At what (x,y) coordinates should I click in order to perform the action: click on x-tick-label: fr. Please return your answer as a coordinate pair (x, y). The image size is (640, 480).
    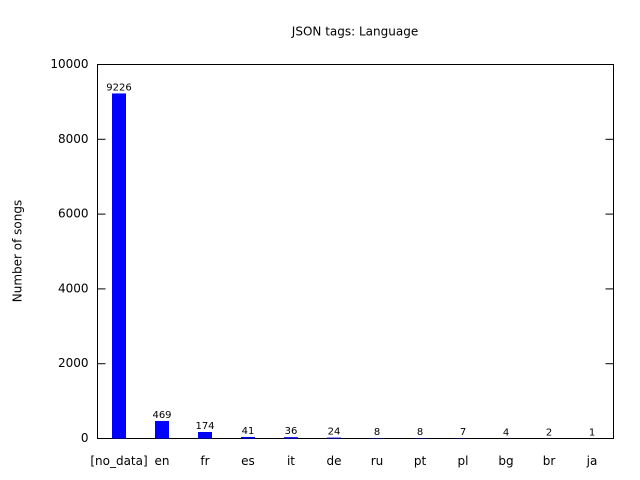
    Looking at the image, I should click on (204, 461).